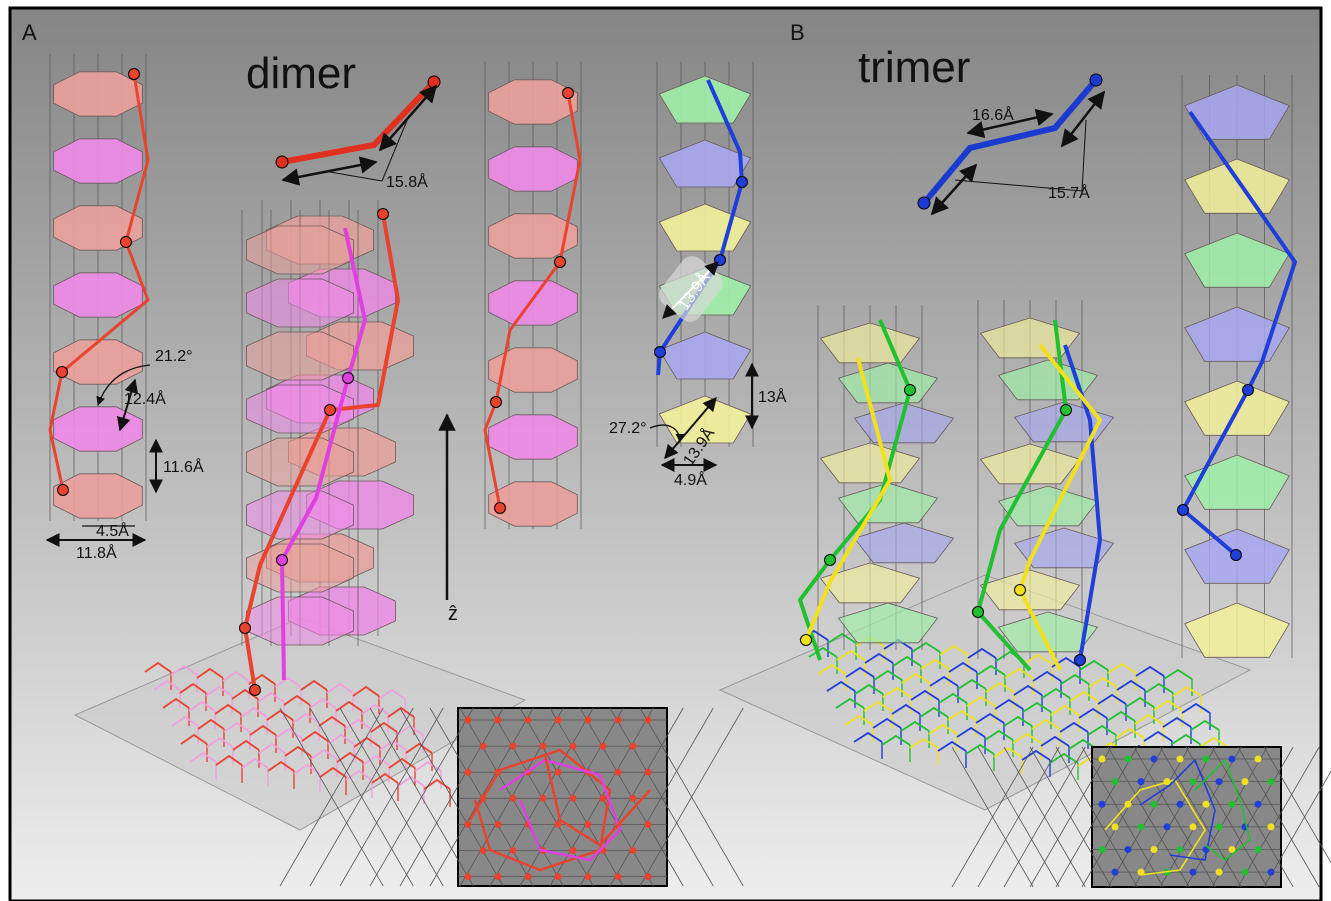 The image size is (1331, 901). I want to click on trimer-center-helix-yellow, so click(1060, 507).